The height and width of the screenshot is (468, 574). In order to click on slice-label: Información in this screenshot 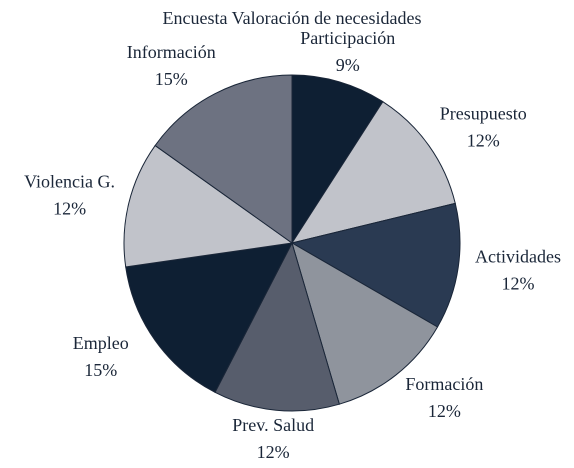, I will do `click(171, 52)`.